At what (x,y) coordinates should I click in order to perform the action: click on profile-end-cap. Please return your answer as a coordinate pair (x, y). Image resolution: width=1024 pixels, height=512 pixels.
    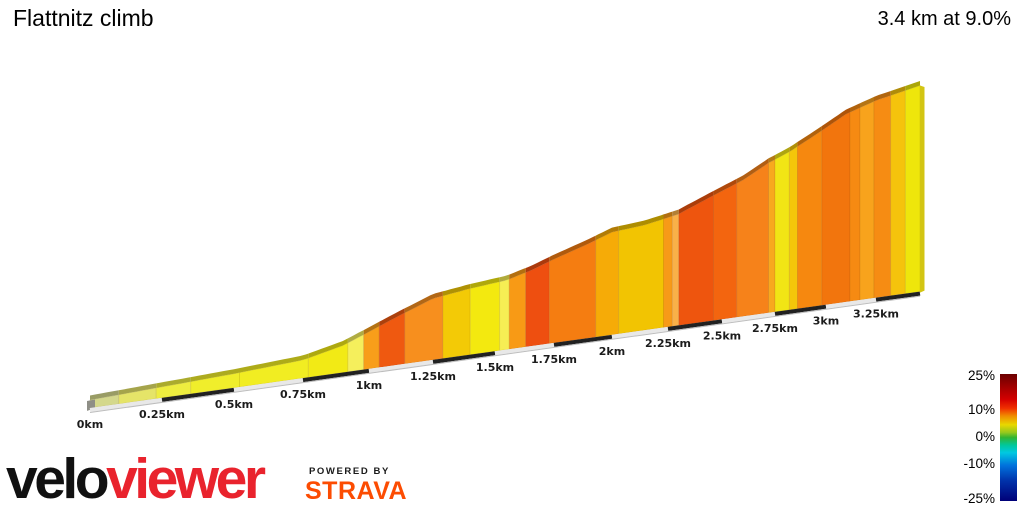
    Looking at the image, I should click on (922, 189).